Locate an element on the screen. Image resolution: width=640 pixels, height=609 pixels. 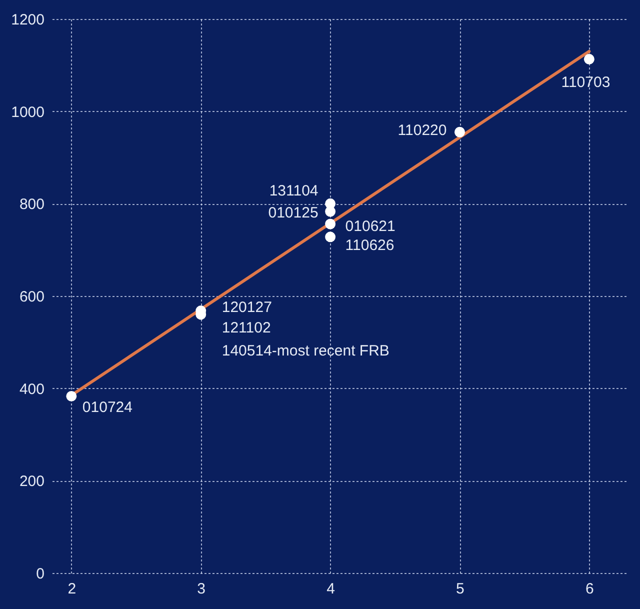
annotation: 010724 is located at coordinates (107, 407).